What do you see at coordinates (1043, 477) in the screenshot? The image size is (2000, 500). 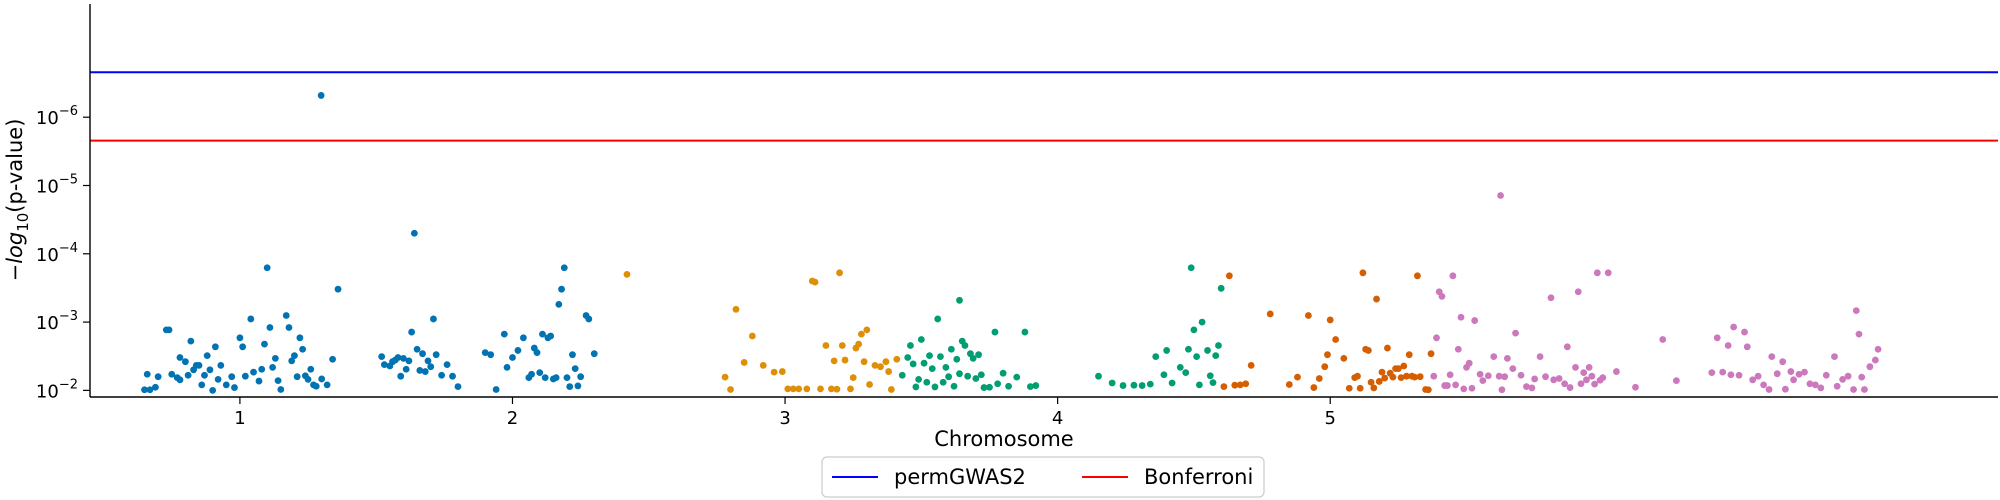 I see `legend-frame` at bounding box center [1043, 477].